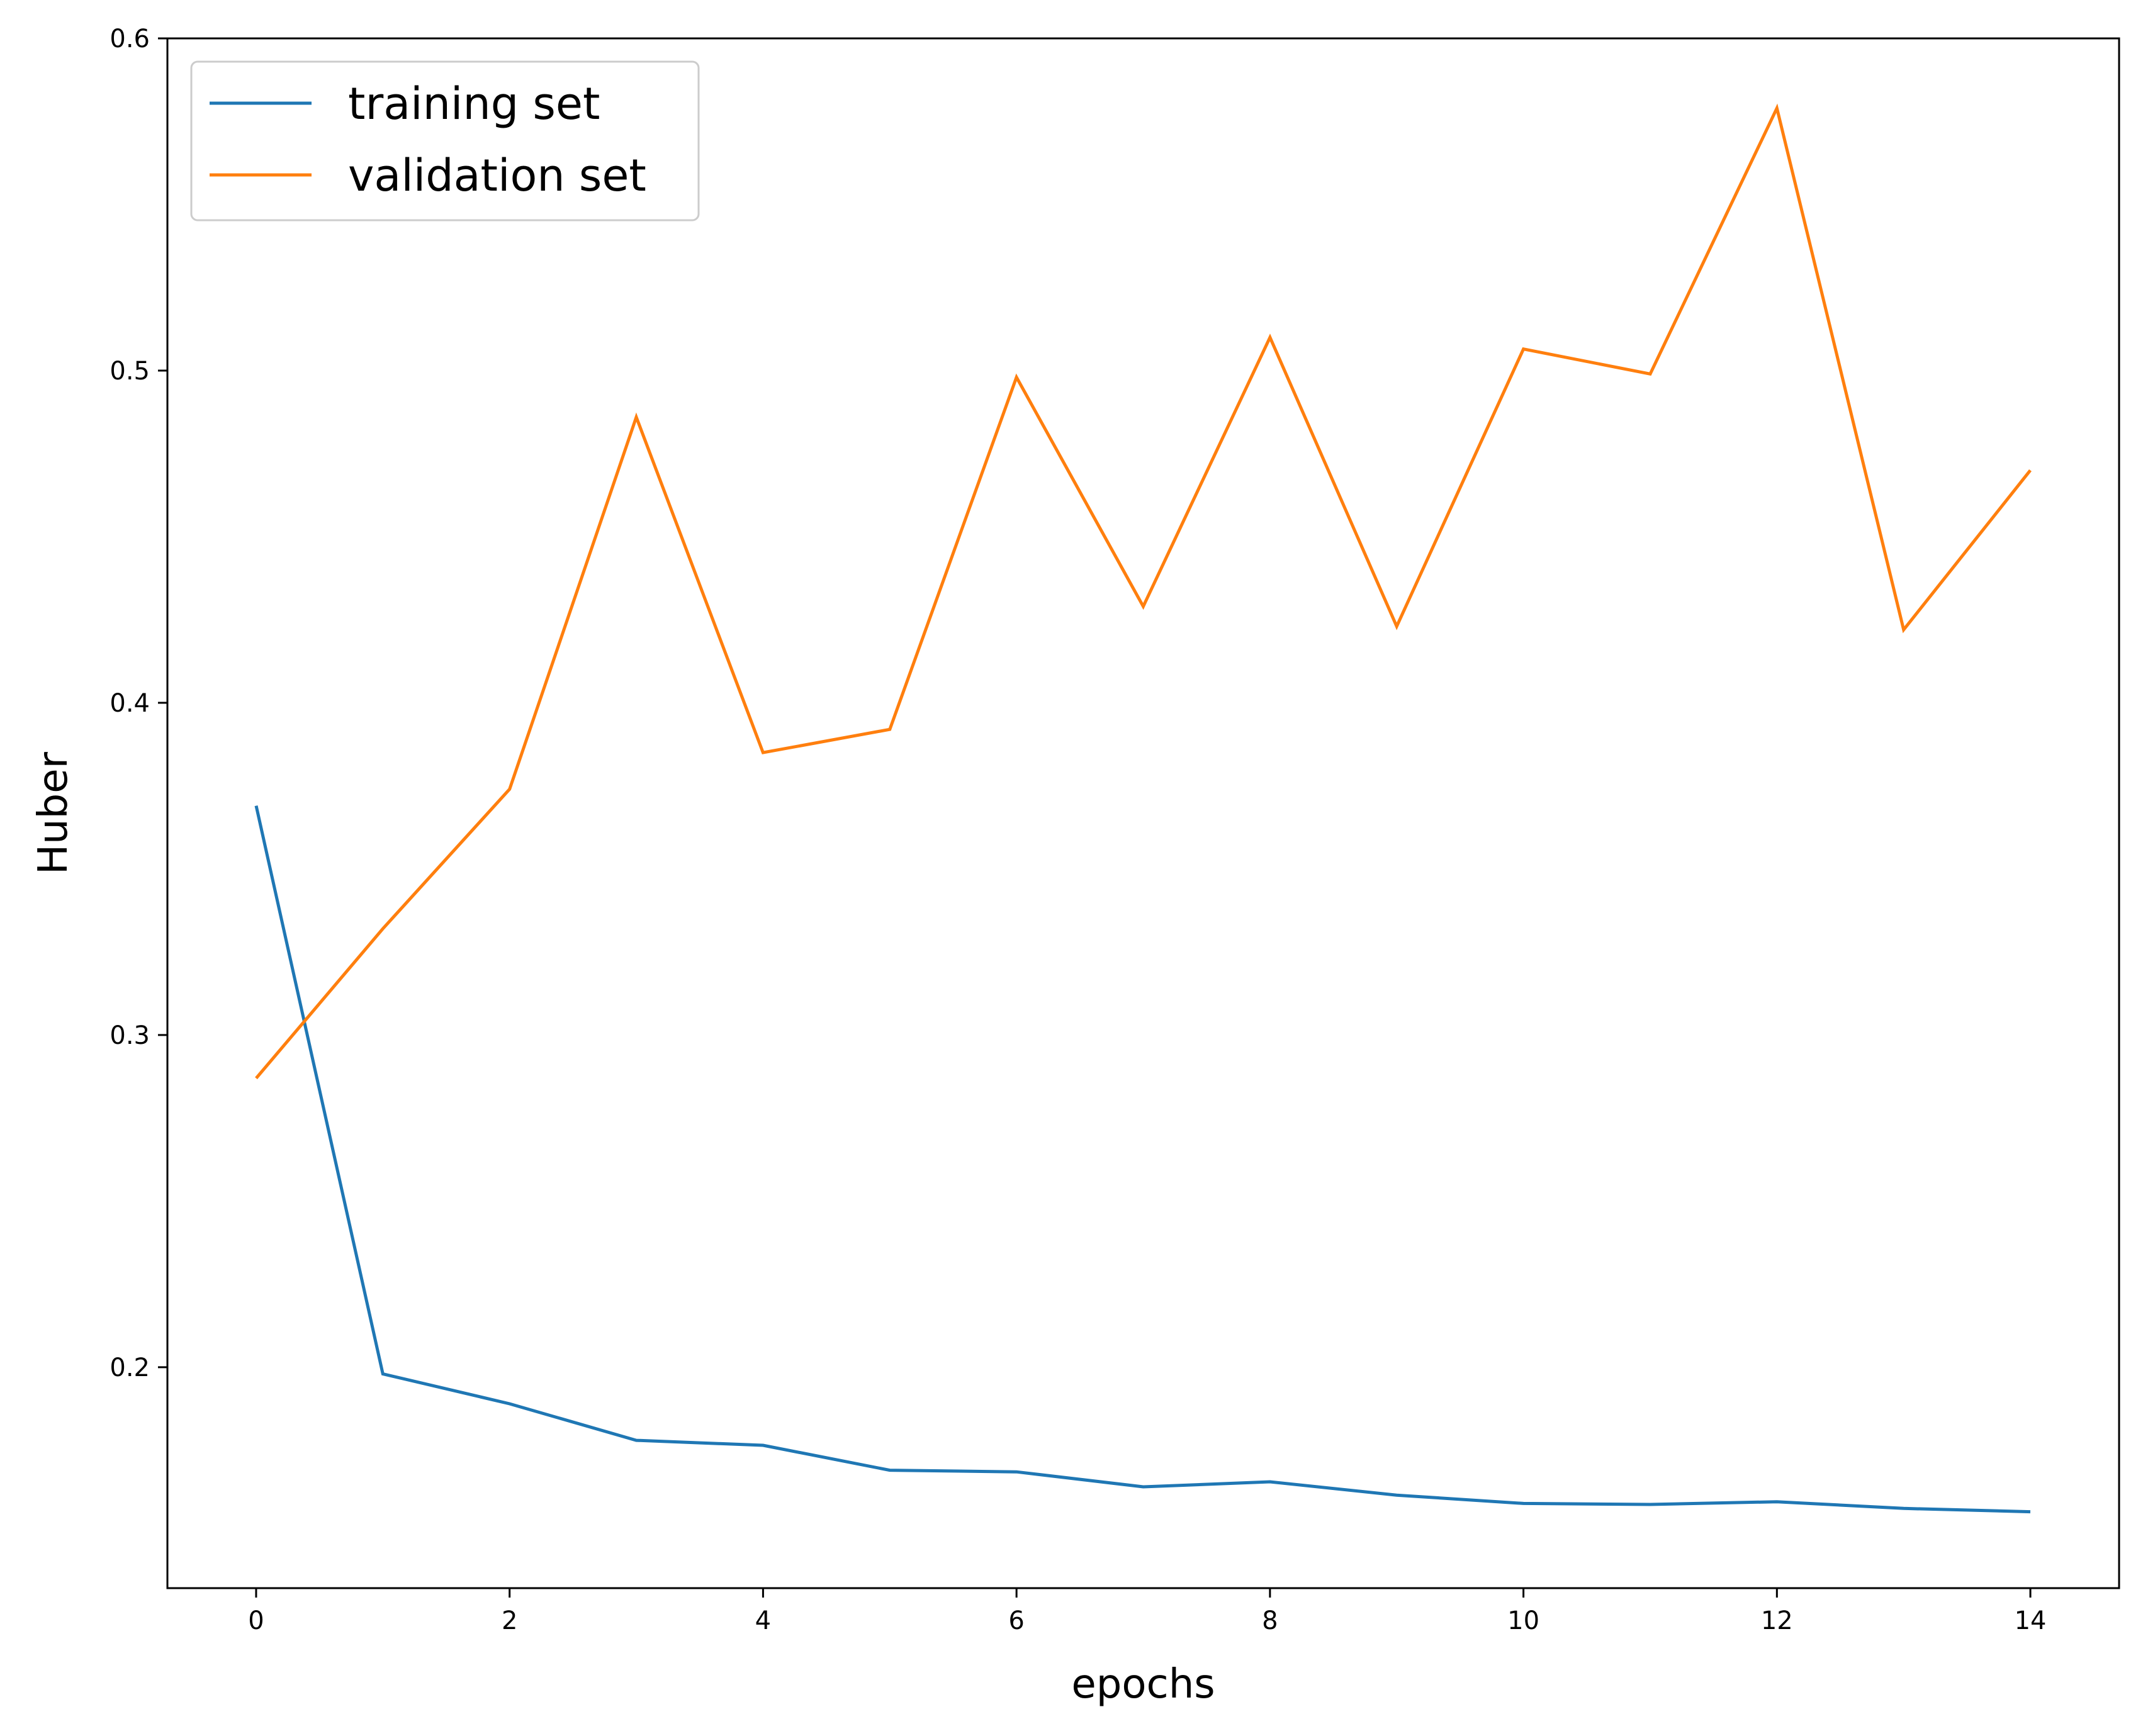 The image size is (2143, 1736). What do you see at coordinates (497, 175) in the screenshot?
I see `legend-label-validation: validation set` at bounding box center [497, 175].